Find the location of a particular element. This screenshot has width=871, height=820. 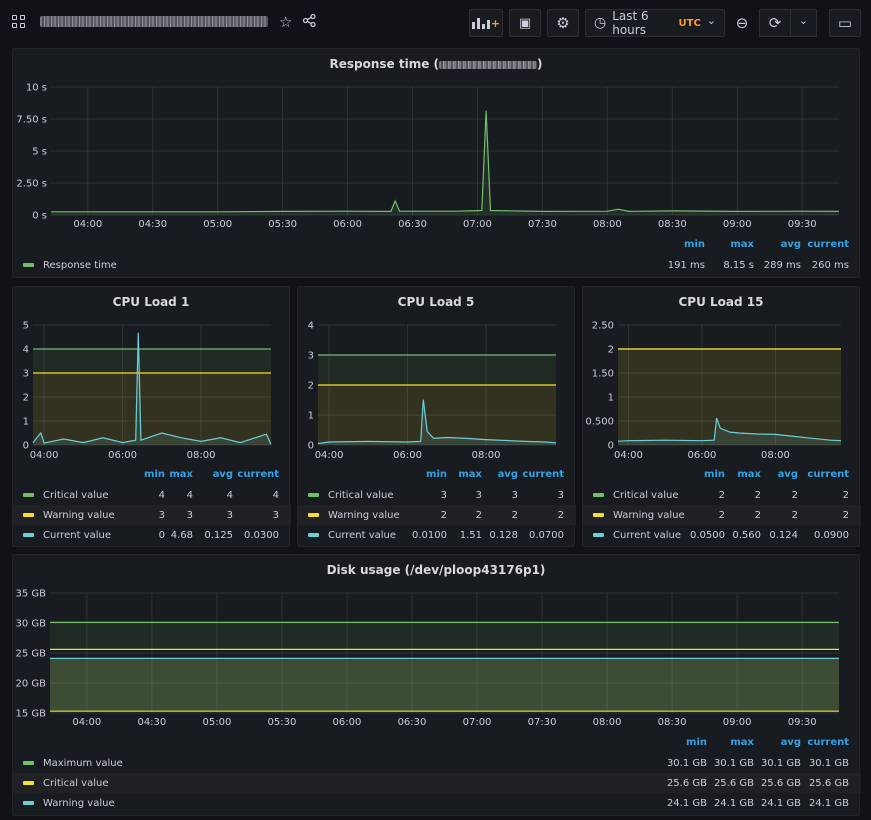

legend-value-max: 4.68 is located at coordinates (181, 535).